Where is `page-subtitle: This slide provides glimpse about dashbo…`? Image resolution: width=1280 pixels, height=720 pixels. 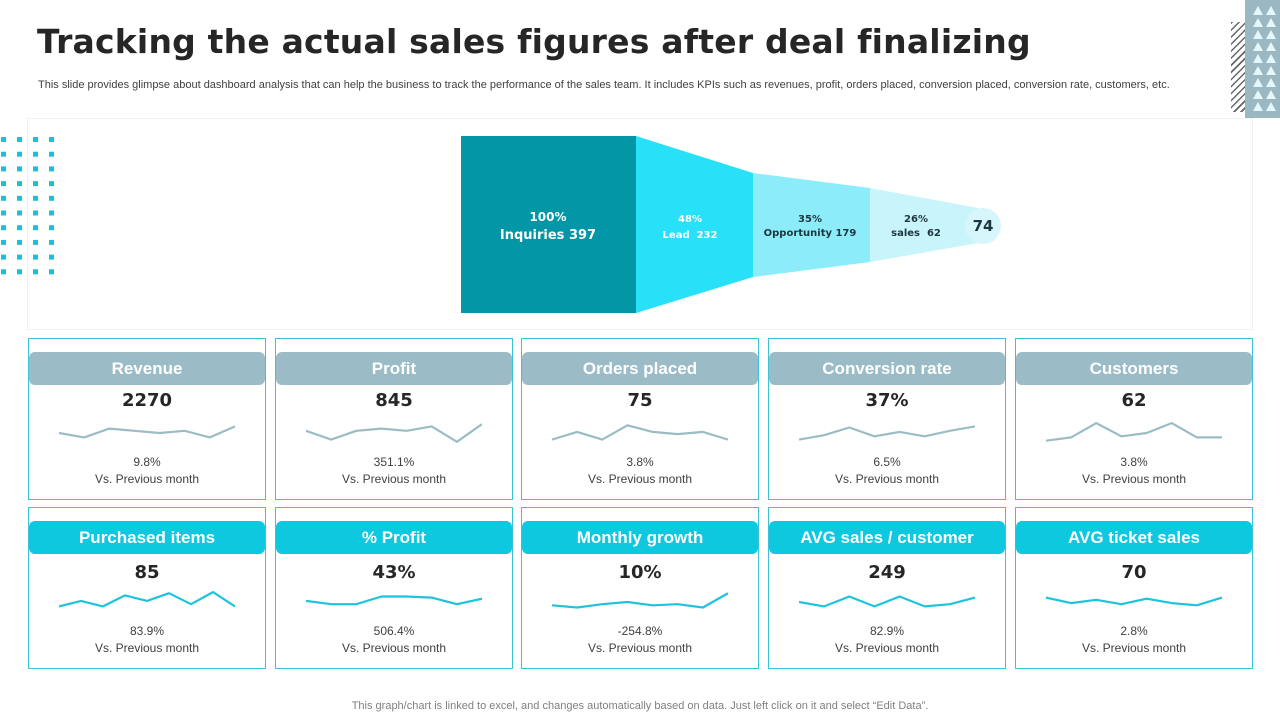
page-subtitle: This slide provides glimpse about dashbo… is located at coordinates (604, 85).